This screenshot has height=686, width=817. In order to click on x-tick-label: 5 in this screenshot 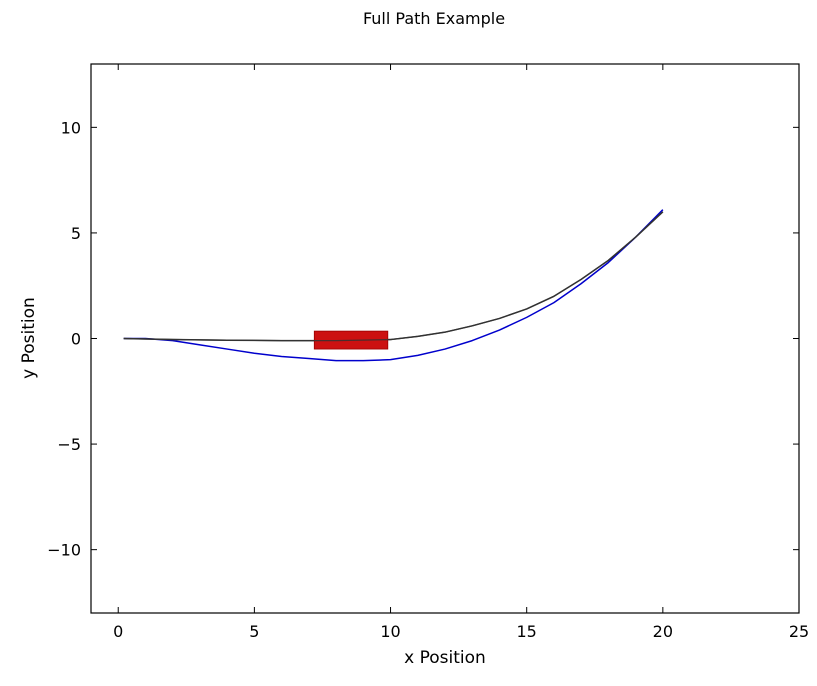, I will do `click(254, 631)`.